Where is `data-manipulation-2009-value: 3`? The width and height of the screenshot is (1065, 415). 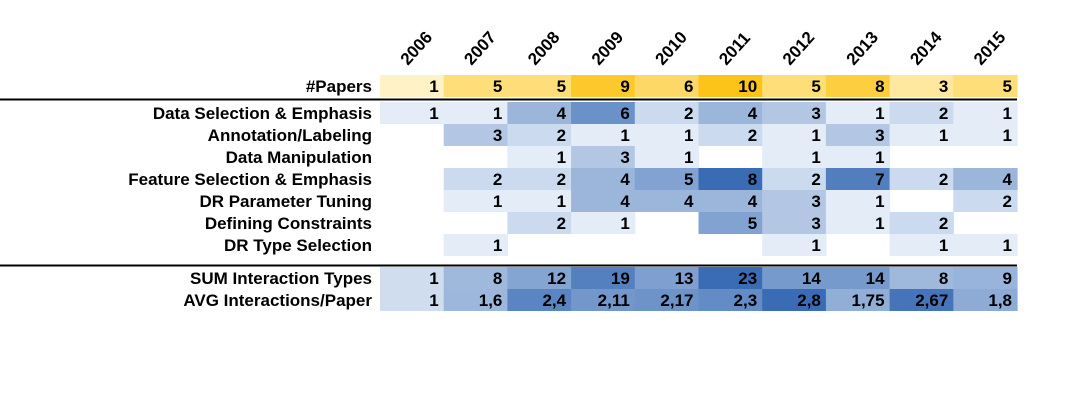
data-manipulation-2009-value: 3 is located at coordinates (624, 157).